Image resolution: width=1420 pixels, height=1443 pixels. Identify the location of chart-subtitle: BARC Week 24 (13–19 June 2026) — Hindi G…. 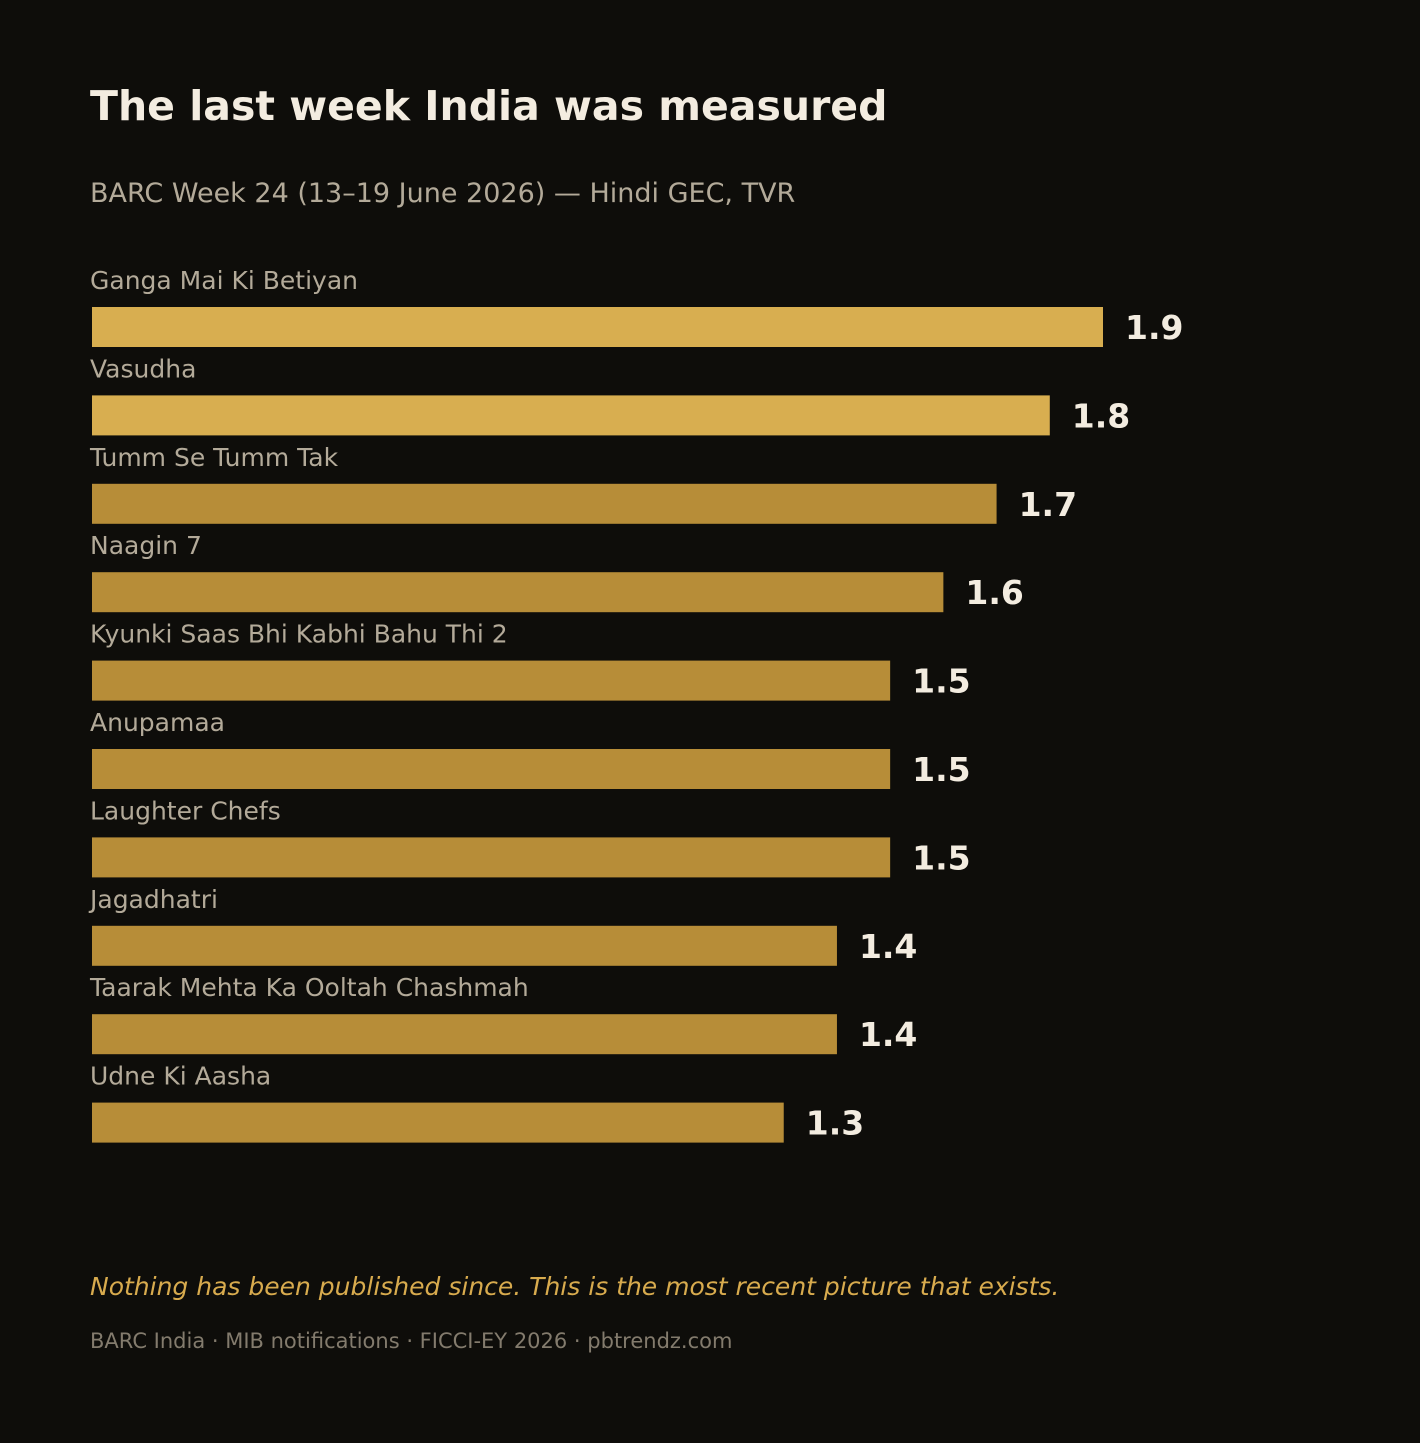
(443, 193).